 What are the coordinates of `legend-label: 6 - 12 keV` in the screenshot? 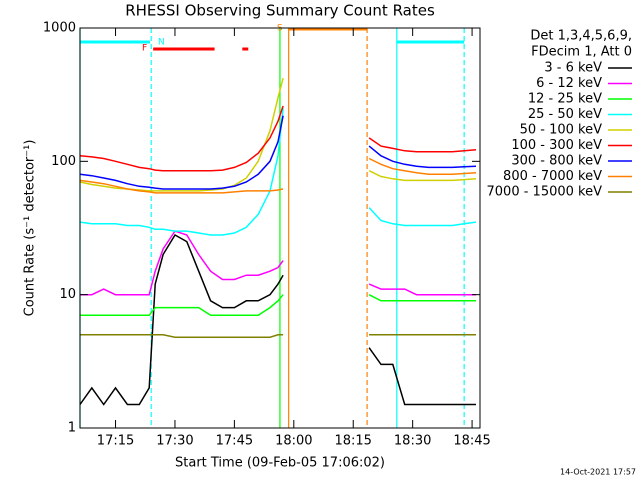 It's located at (569, 83).